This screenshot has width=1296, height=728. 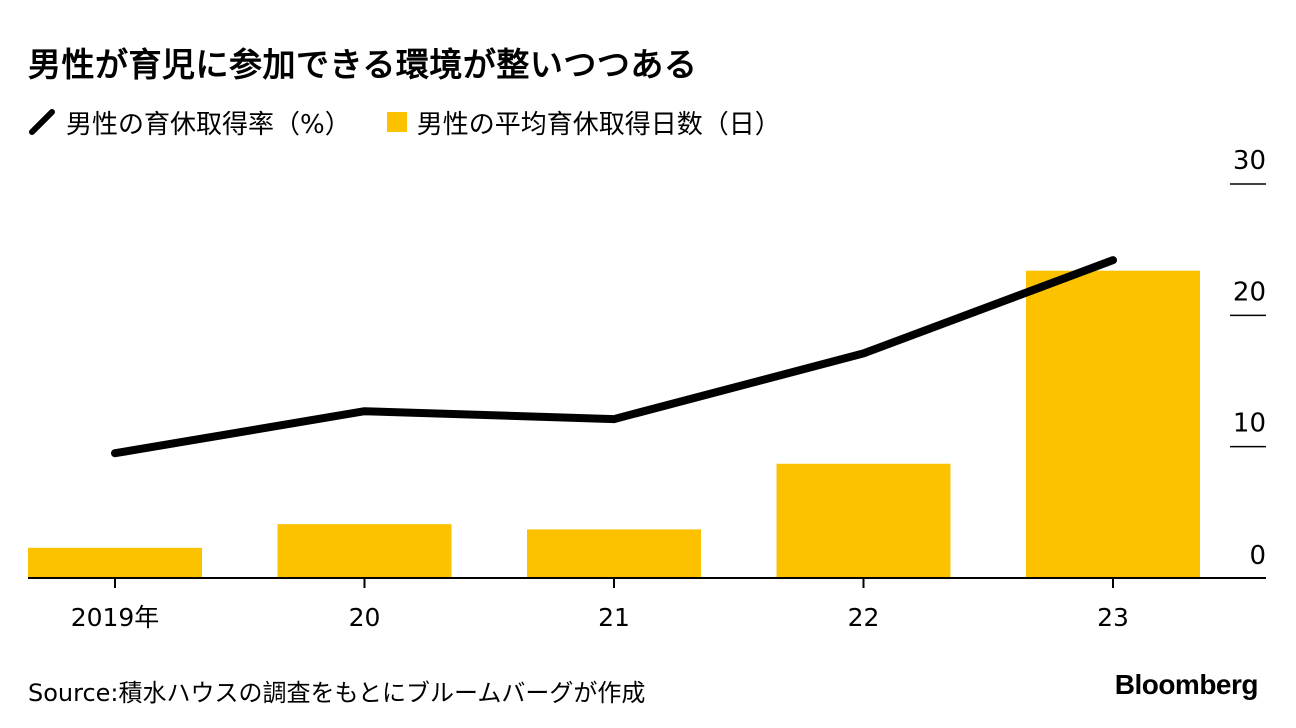 I want to click on x-tick-label-4: 23, so click(x=1113, y=617).